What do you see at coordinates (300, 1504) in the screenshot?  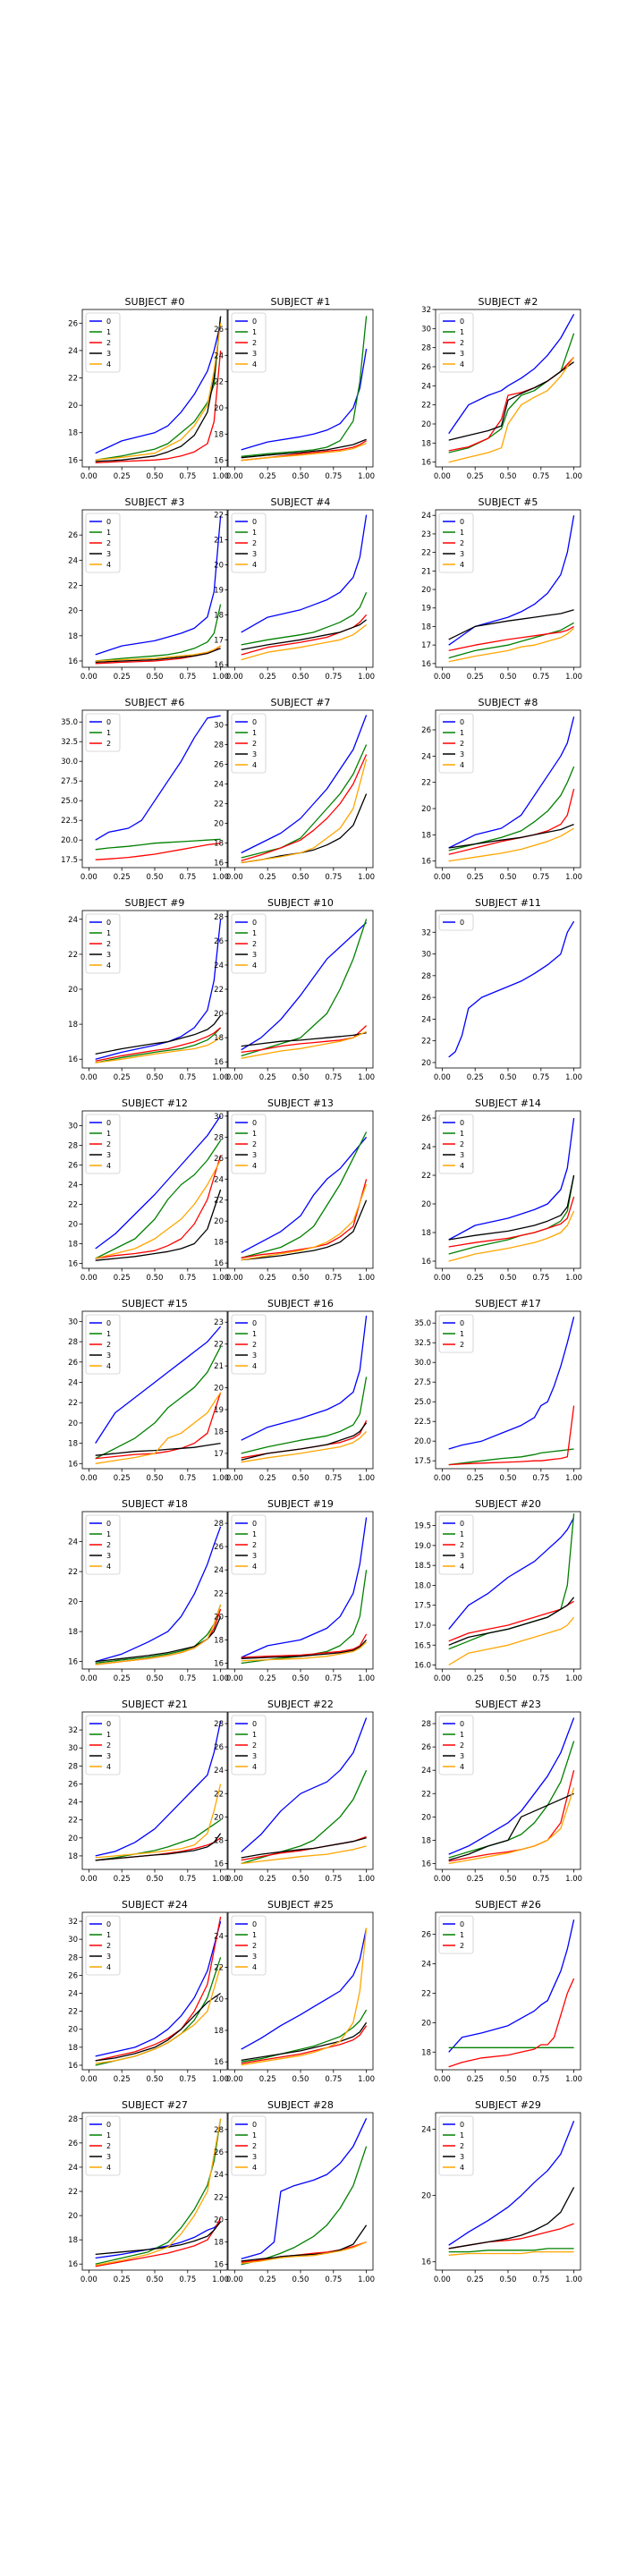 I see `panel-title: SUBJECT #19` at bounding box center [300, 1504].